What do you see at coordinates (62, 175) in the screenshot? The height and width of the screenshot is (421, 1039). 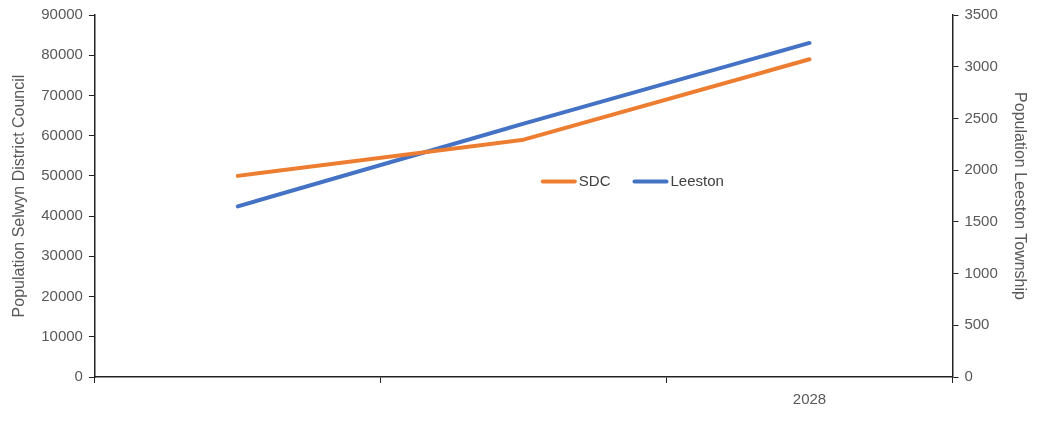 I see `y-tick-label: 50000` at bounding box center [62, 175].